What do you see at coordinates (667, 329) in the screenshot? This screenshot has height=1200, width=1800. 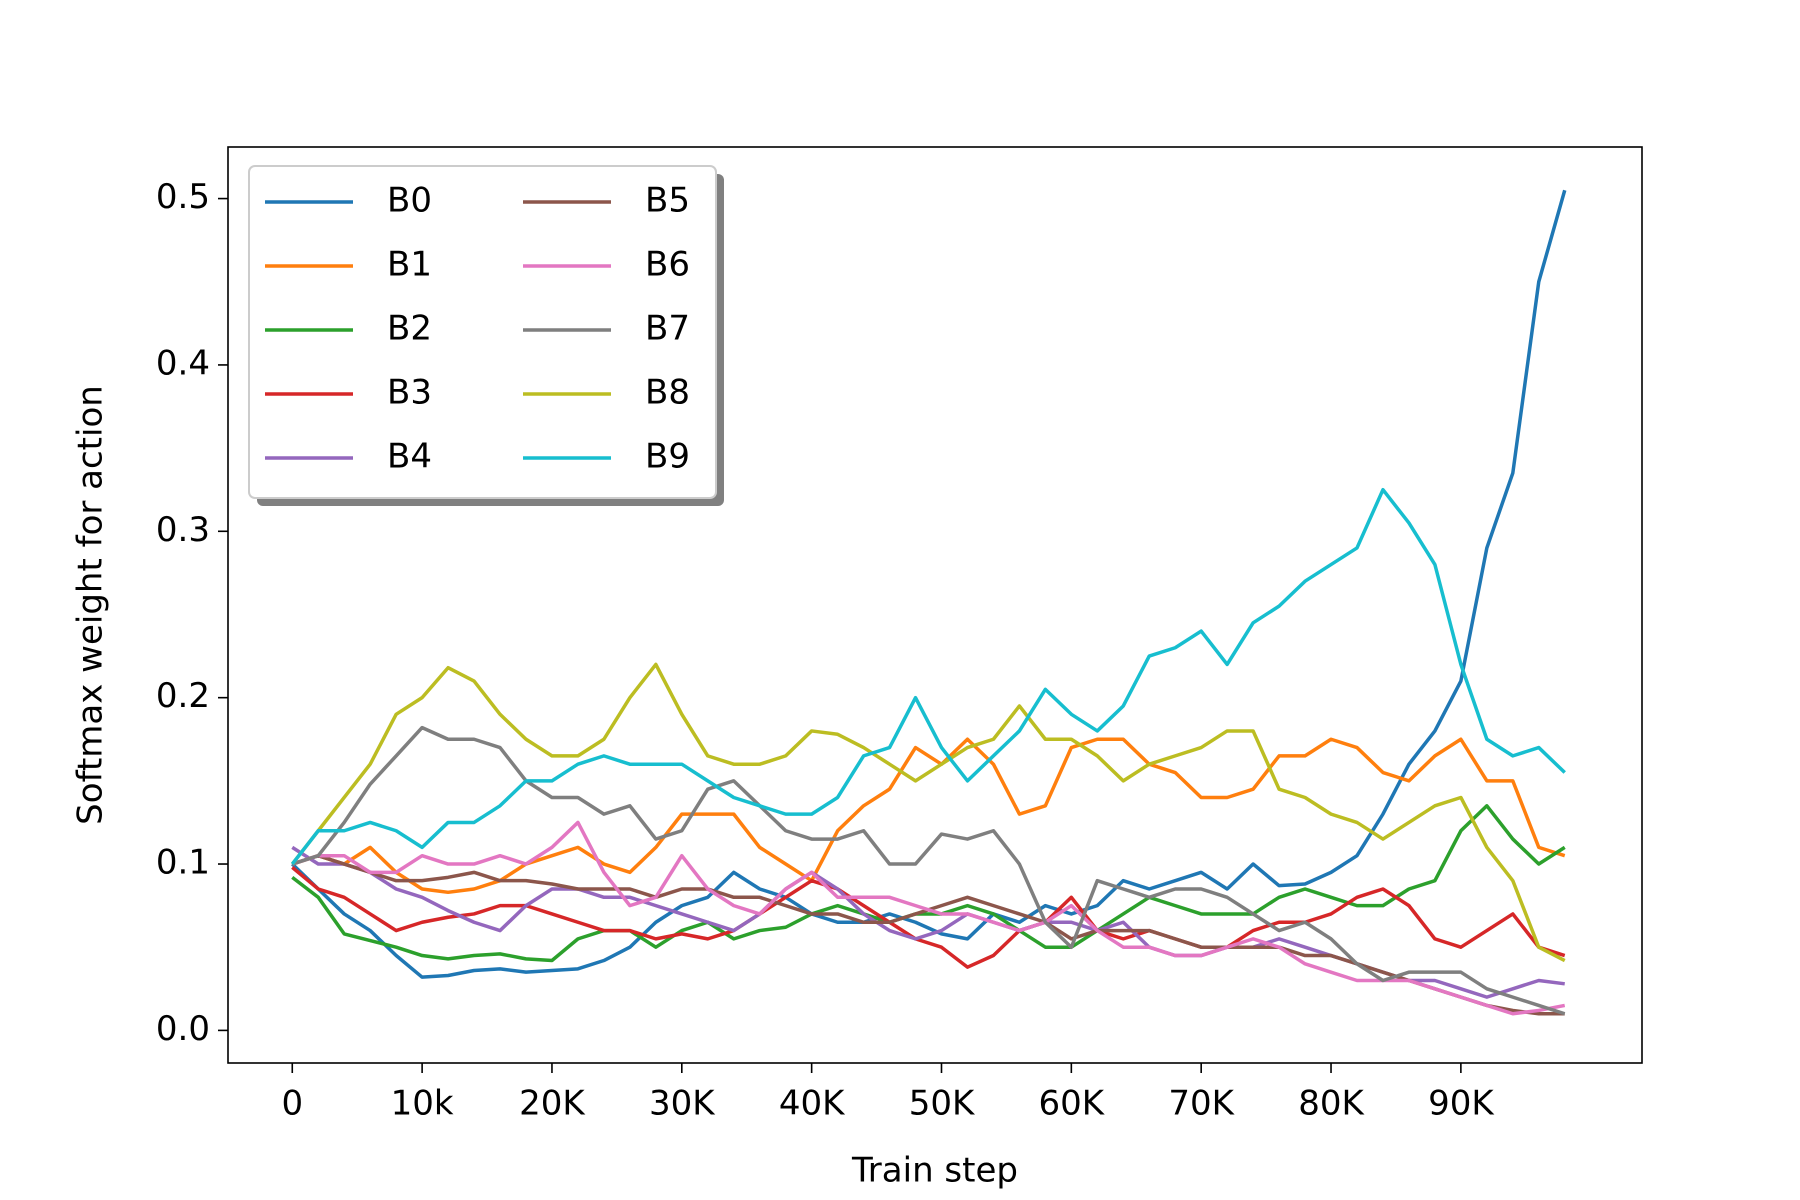 I see `legend-label: B7` at bounding box center [667, 329].